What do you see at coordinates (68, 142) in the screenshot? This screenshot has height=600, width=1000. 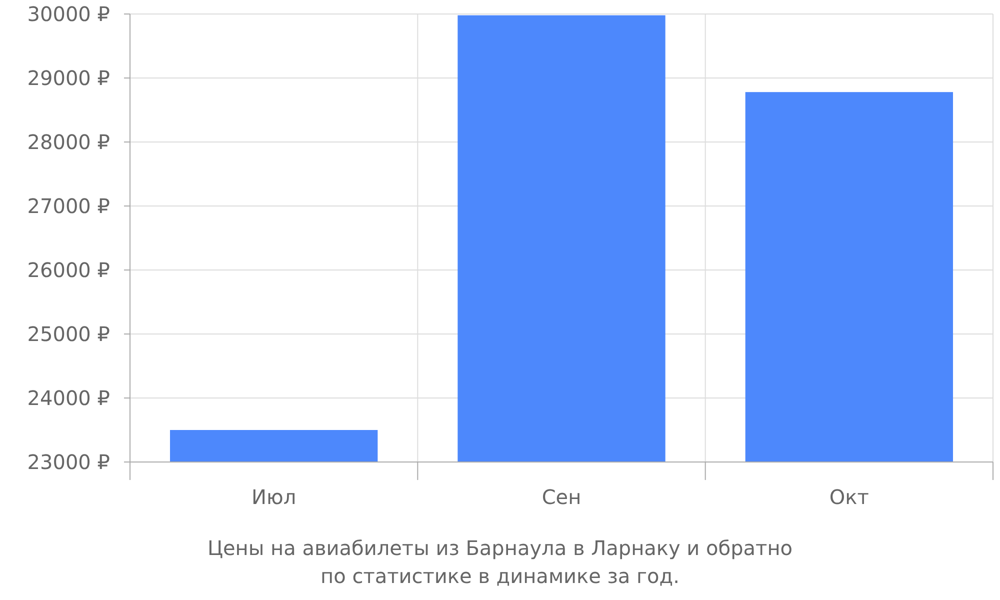 I see `y-tick-label: 28000 ₽` at bounding box center [68, 142].